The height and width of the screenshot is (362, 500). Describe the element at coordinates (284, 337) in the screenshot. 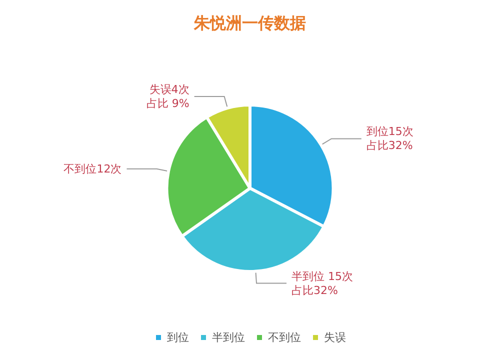

I see `legend-label: 不到位` at that location.